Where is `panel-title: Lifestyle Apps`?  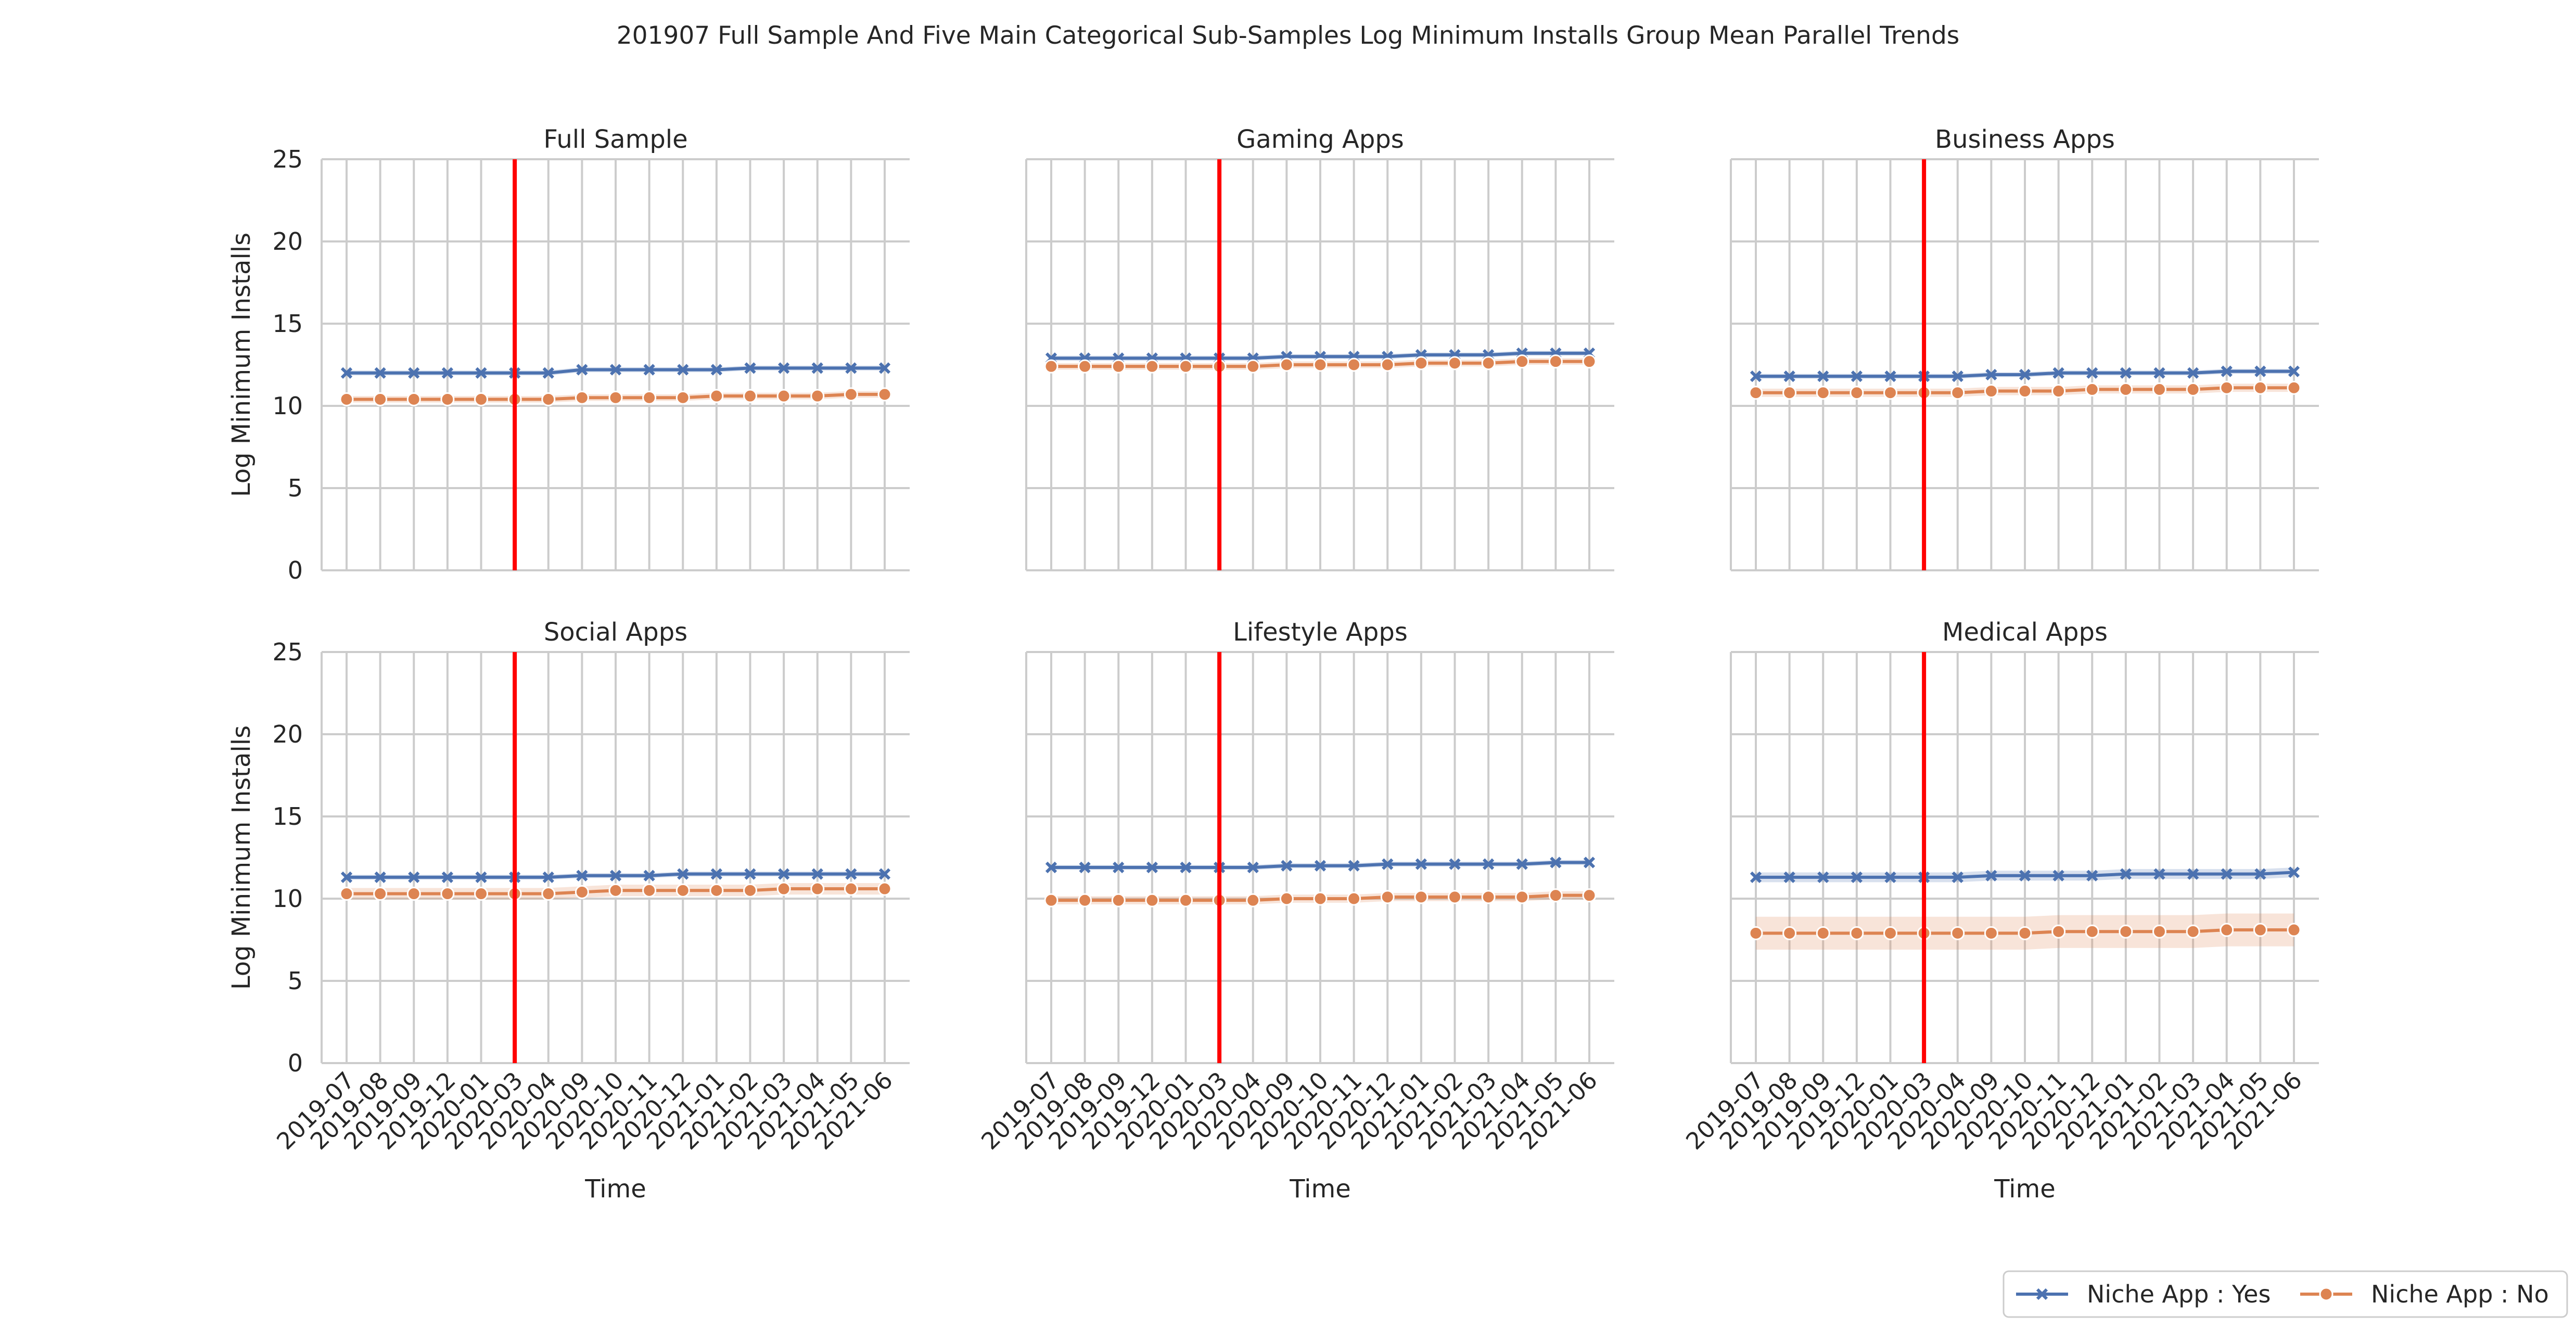 panel-title: Lifestyle Apps is located at coordinates (1320, 632).